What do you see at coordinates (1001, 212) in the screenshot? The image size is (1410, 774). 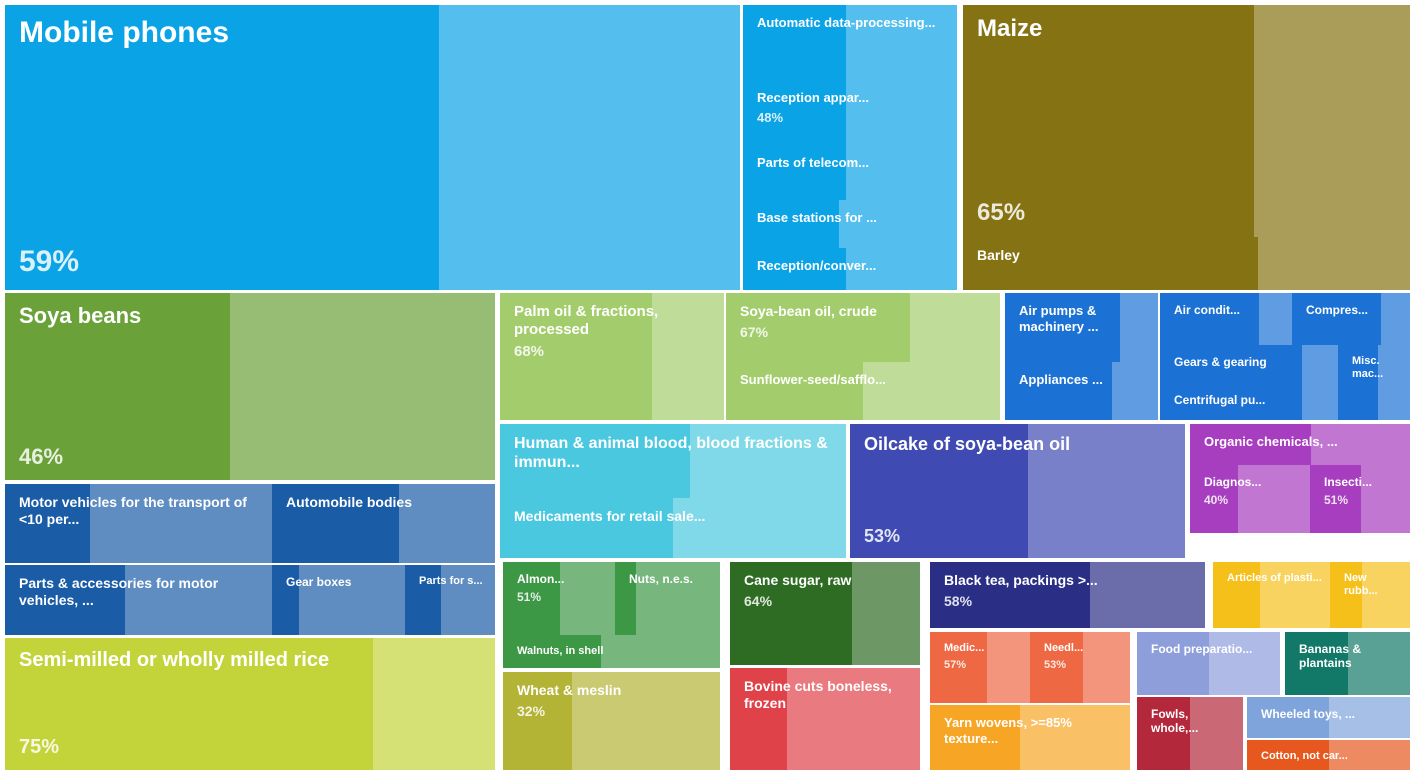 I see `tile-value-label: 65%` at bounding box center [1001, 212].